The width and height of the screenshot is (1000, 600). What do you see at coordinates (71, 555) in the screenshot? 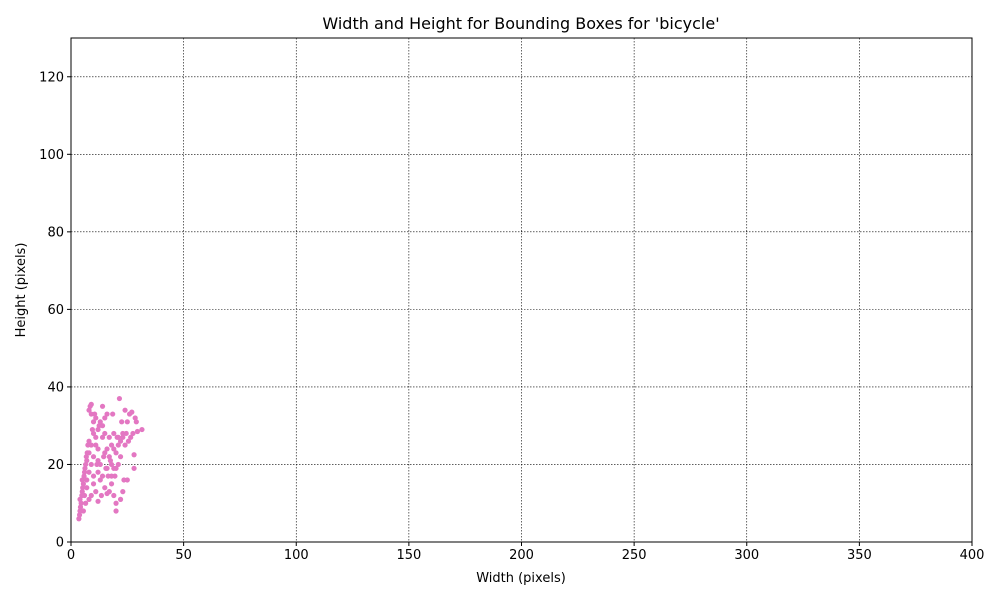
I see `x-tick-label: 0` at bounding box center [71, 555].